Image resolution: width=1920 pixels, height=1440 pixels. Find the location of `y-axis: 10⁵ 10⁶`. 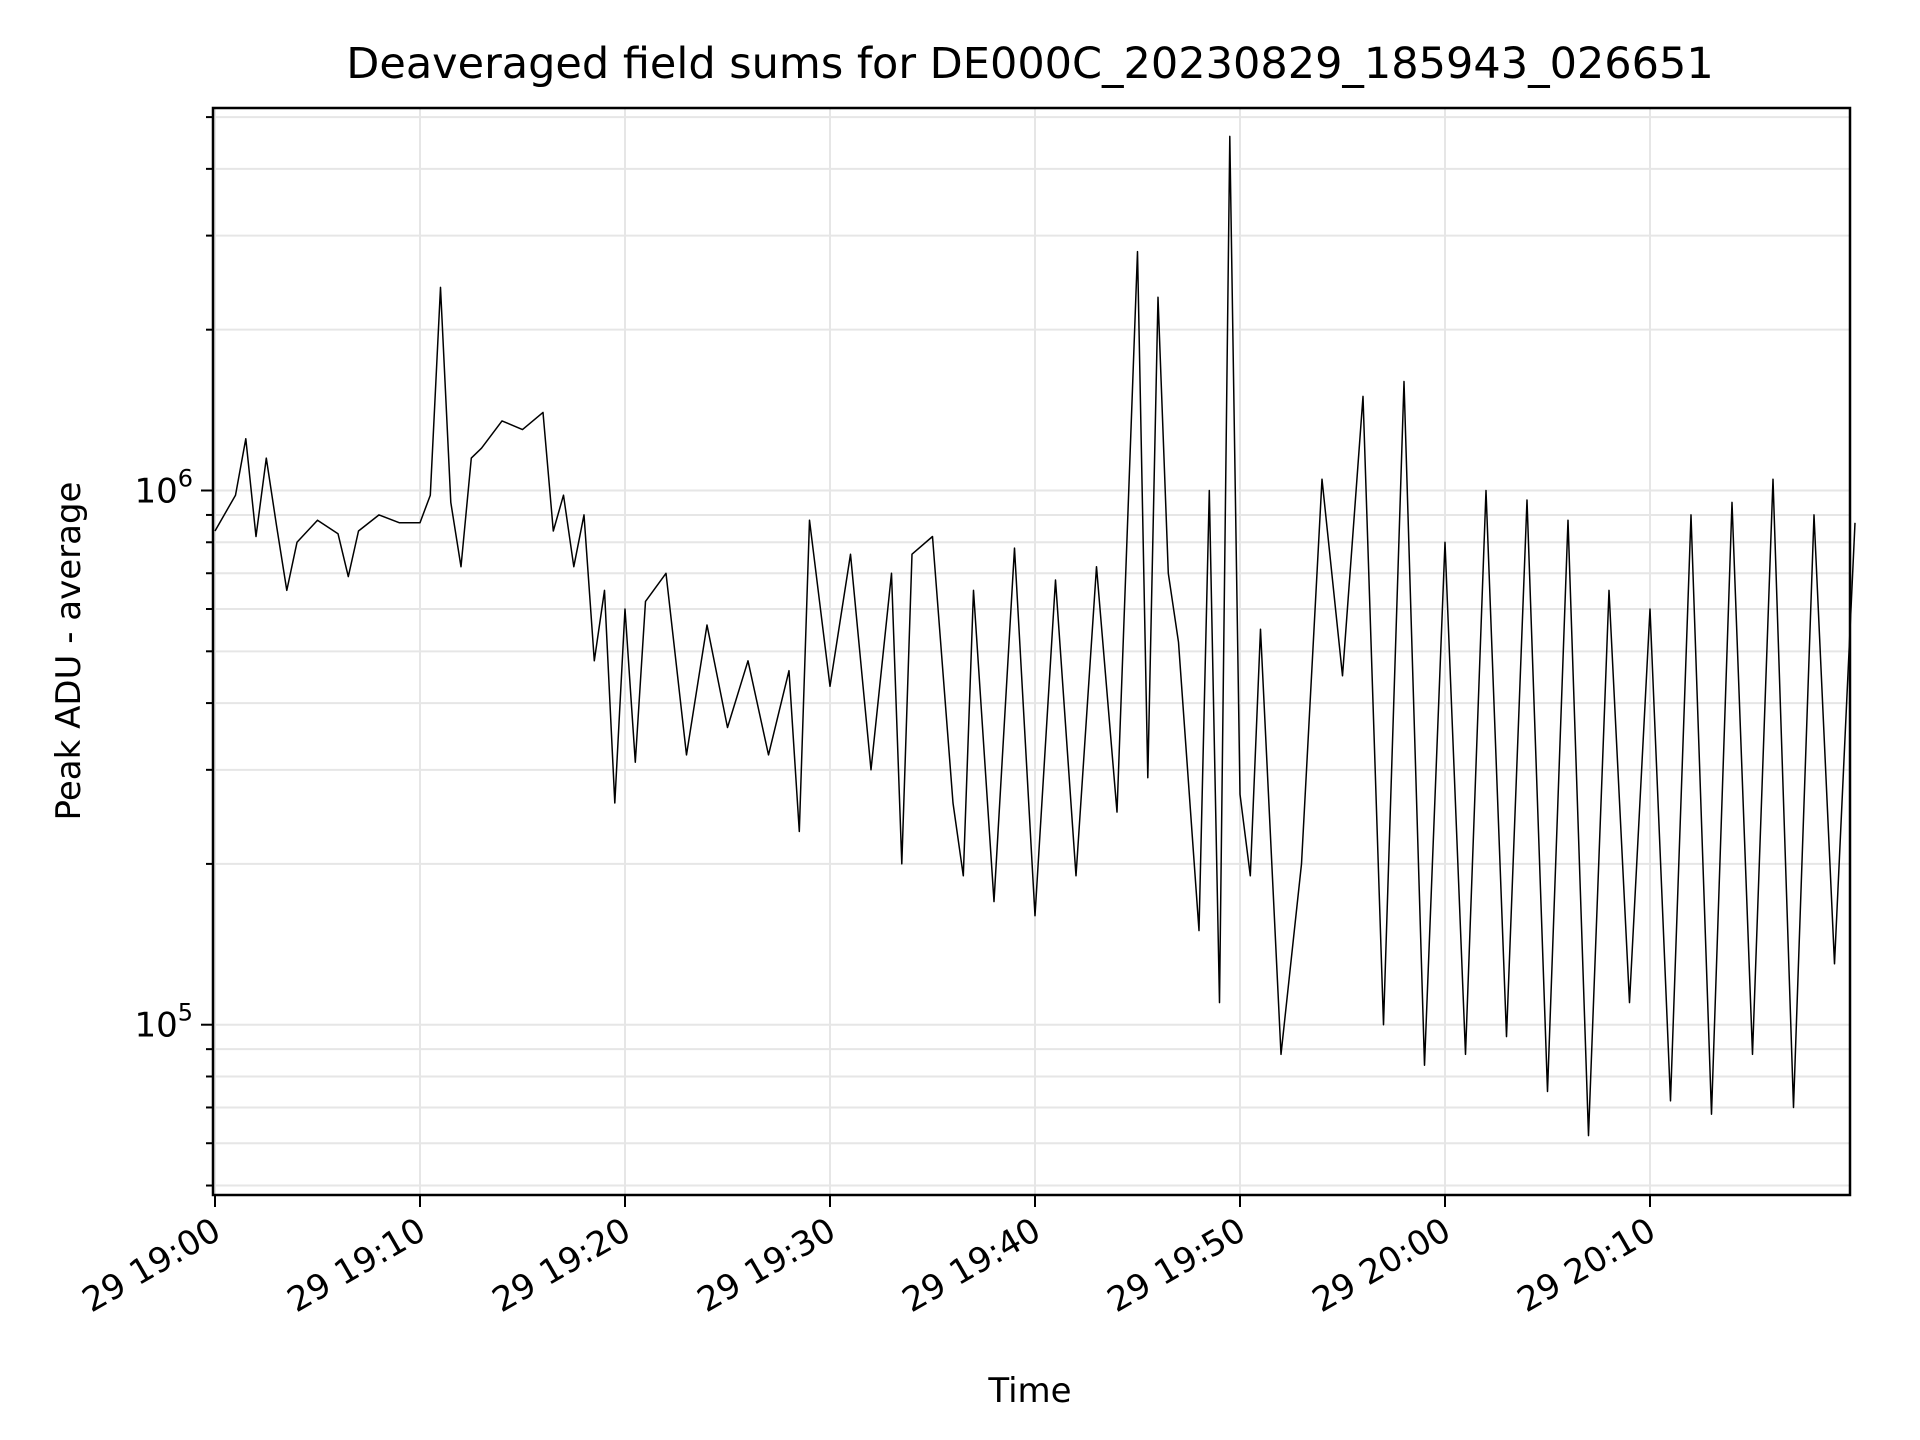

y-axis: 10⁵ 10⁶ is located at coordinates (173, 651).